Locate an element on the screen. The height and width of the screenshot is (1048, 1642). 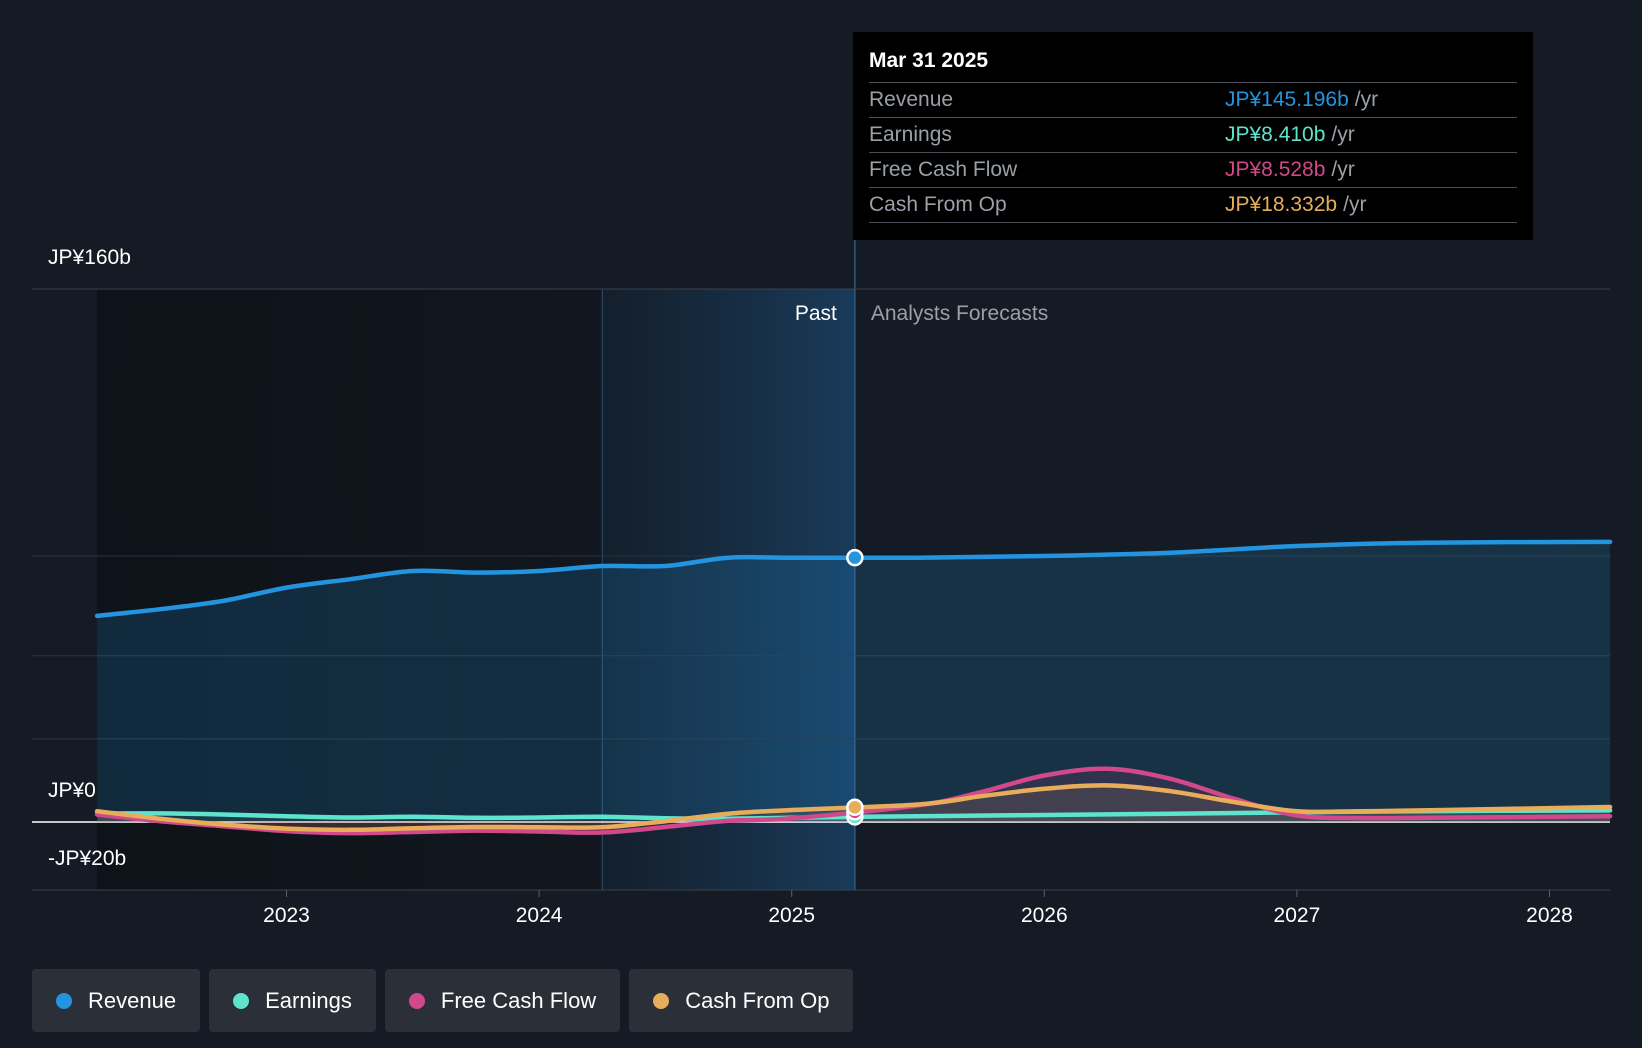
legend-item-cash-from-op: Cash From Op is located at coordinates (741, 1000).